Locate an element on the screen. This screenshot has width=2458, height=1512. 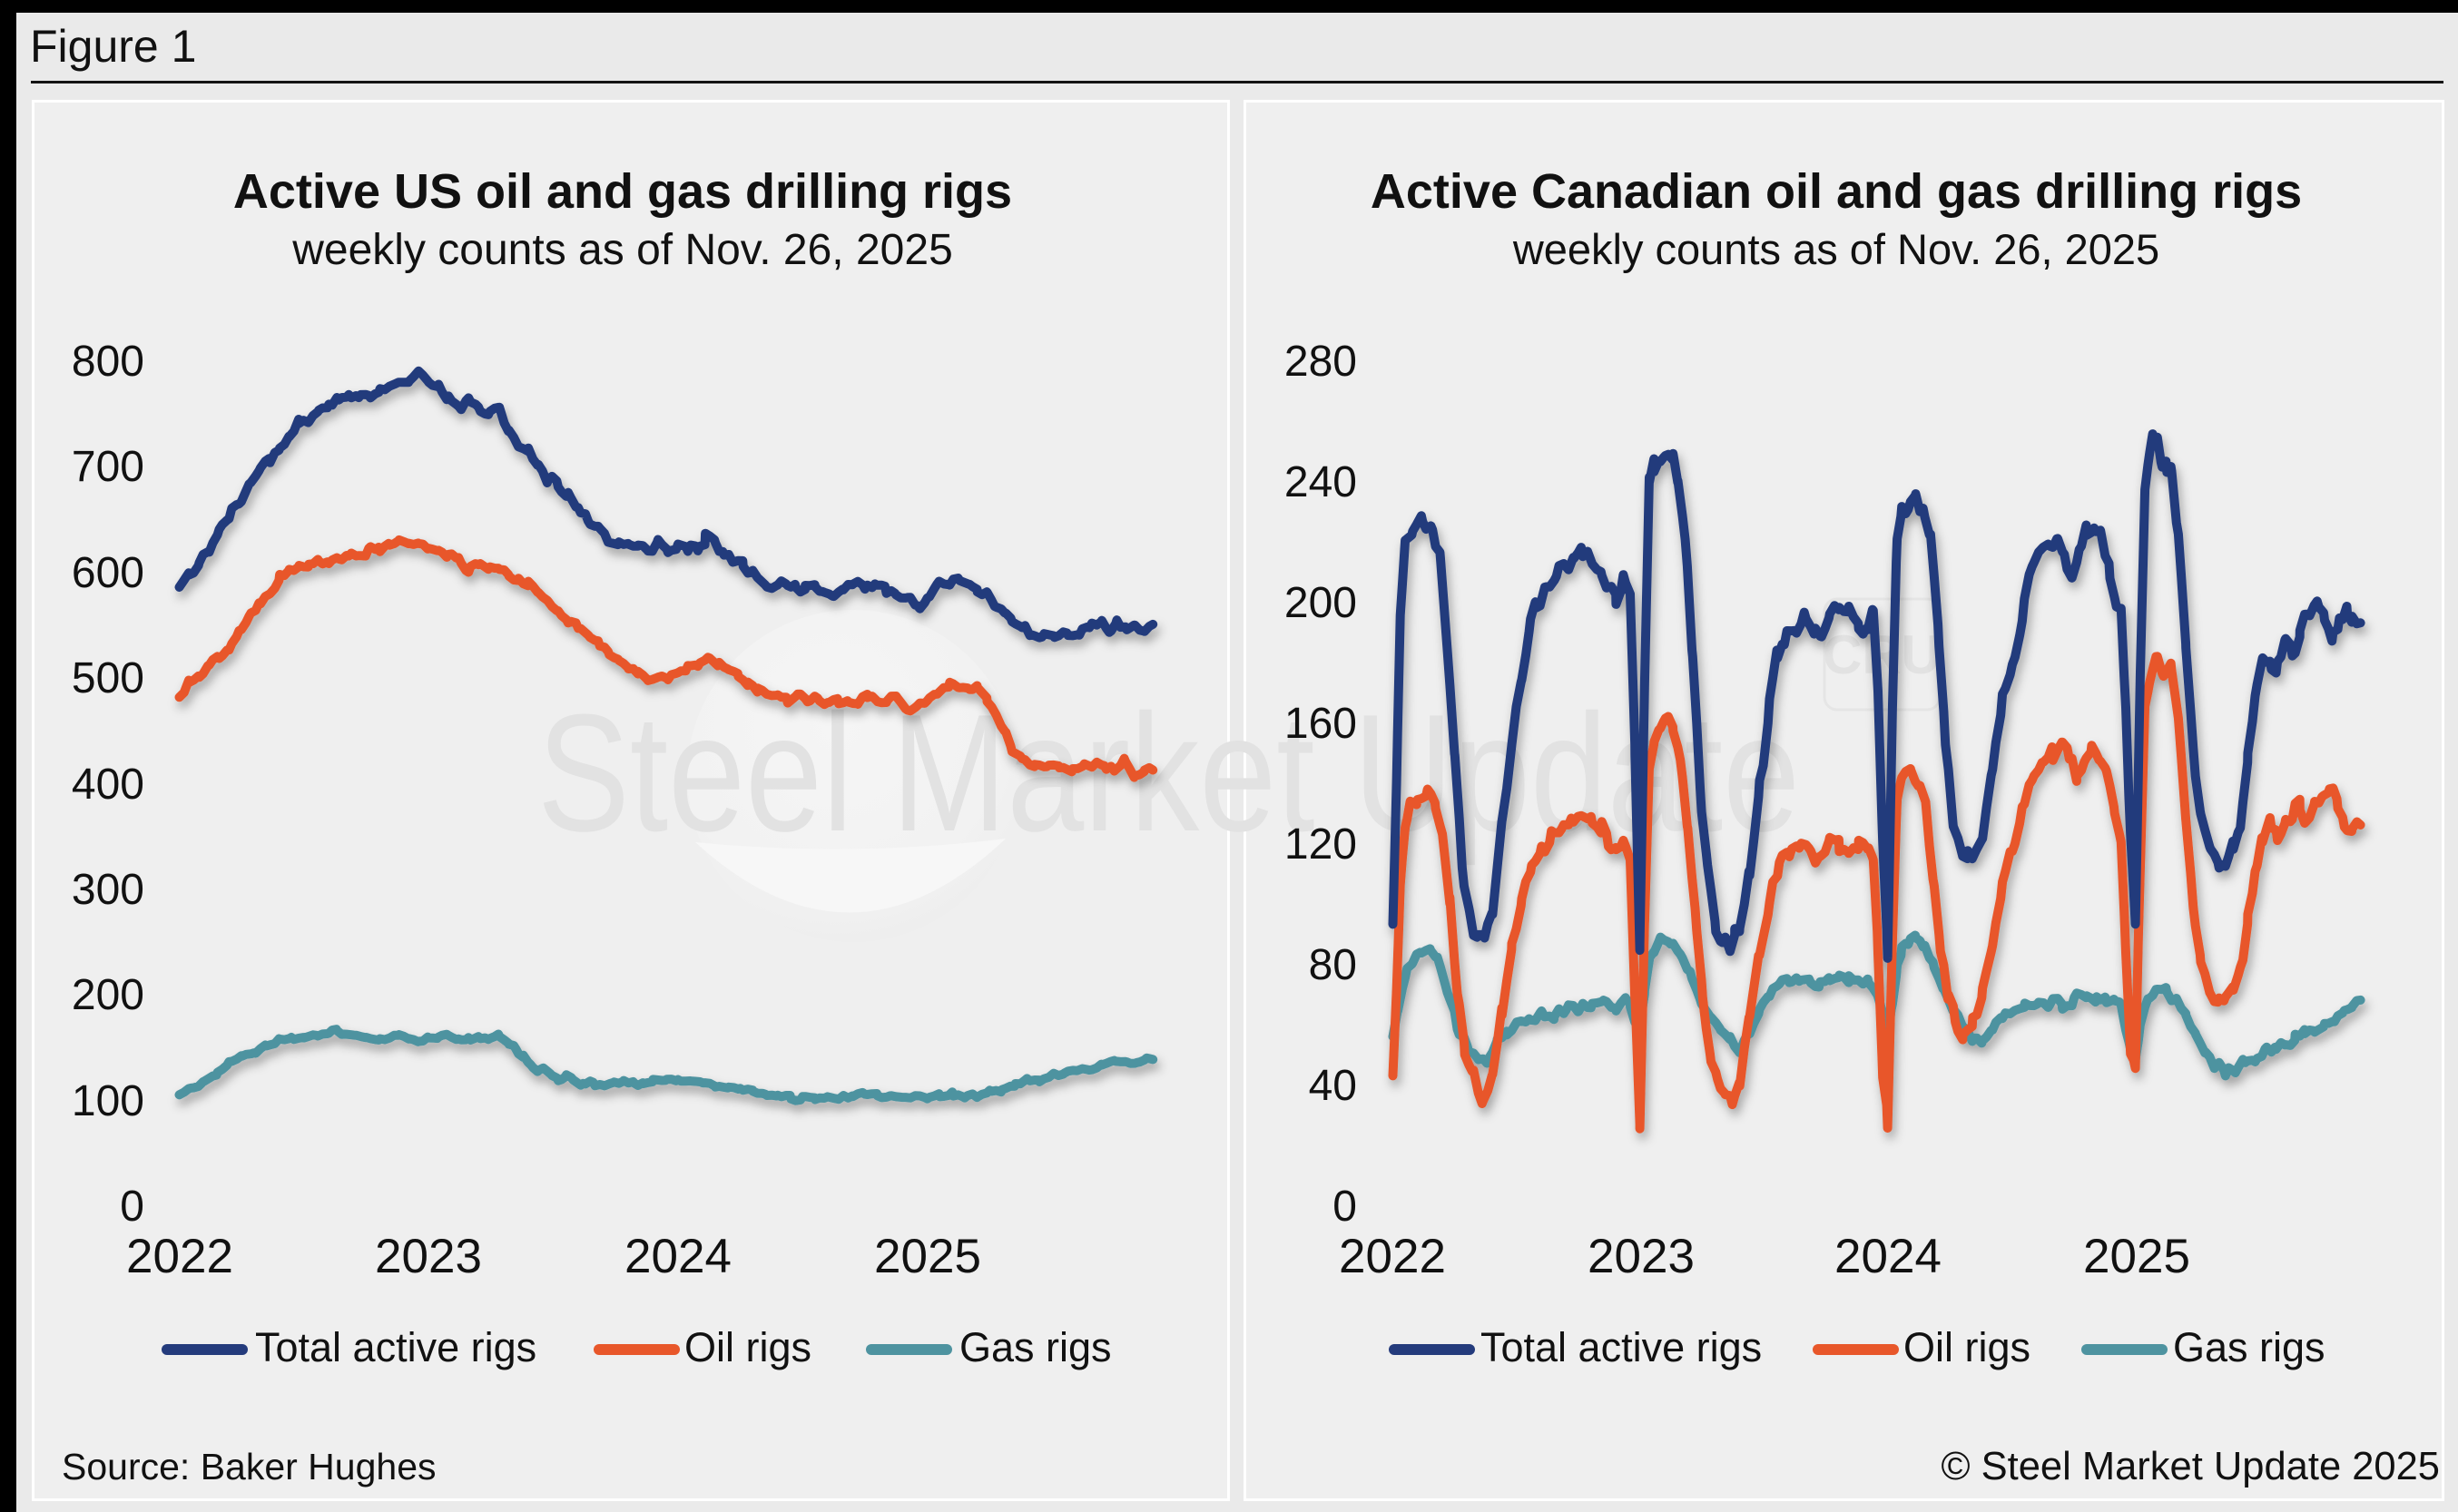
svg-text: 100 is located at coordinates (108, 1101).